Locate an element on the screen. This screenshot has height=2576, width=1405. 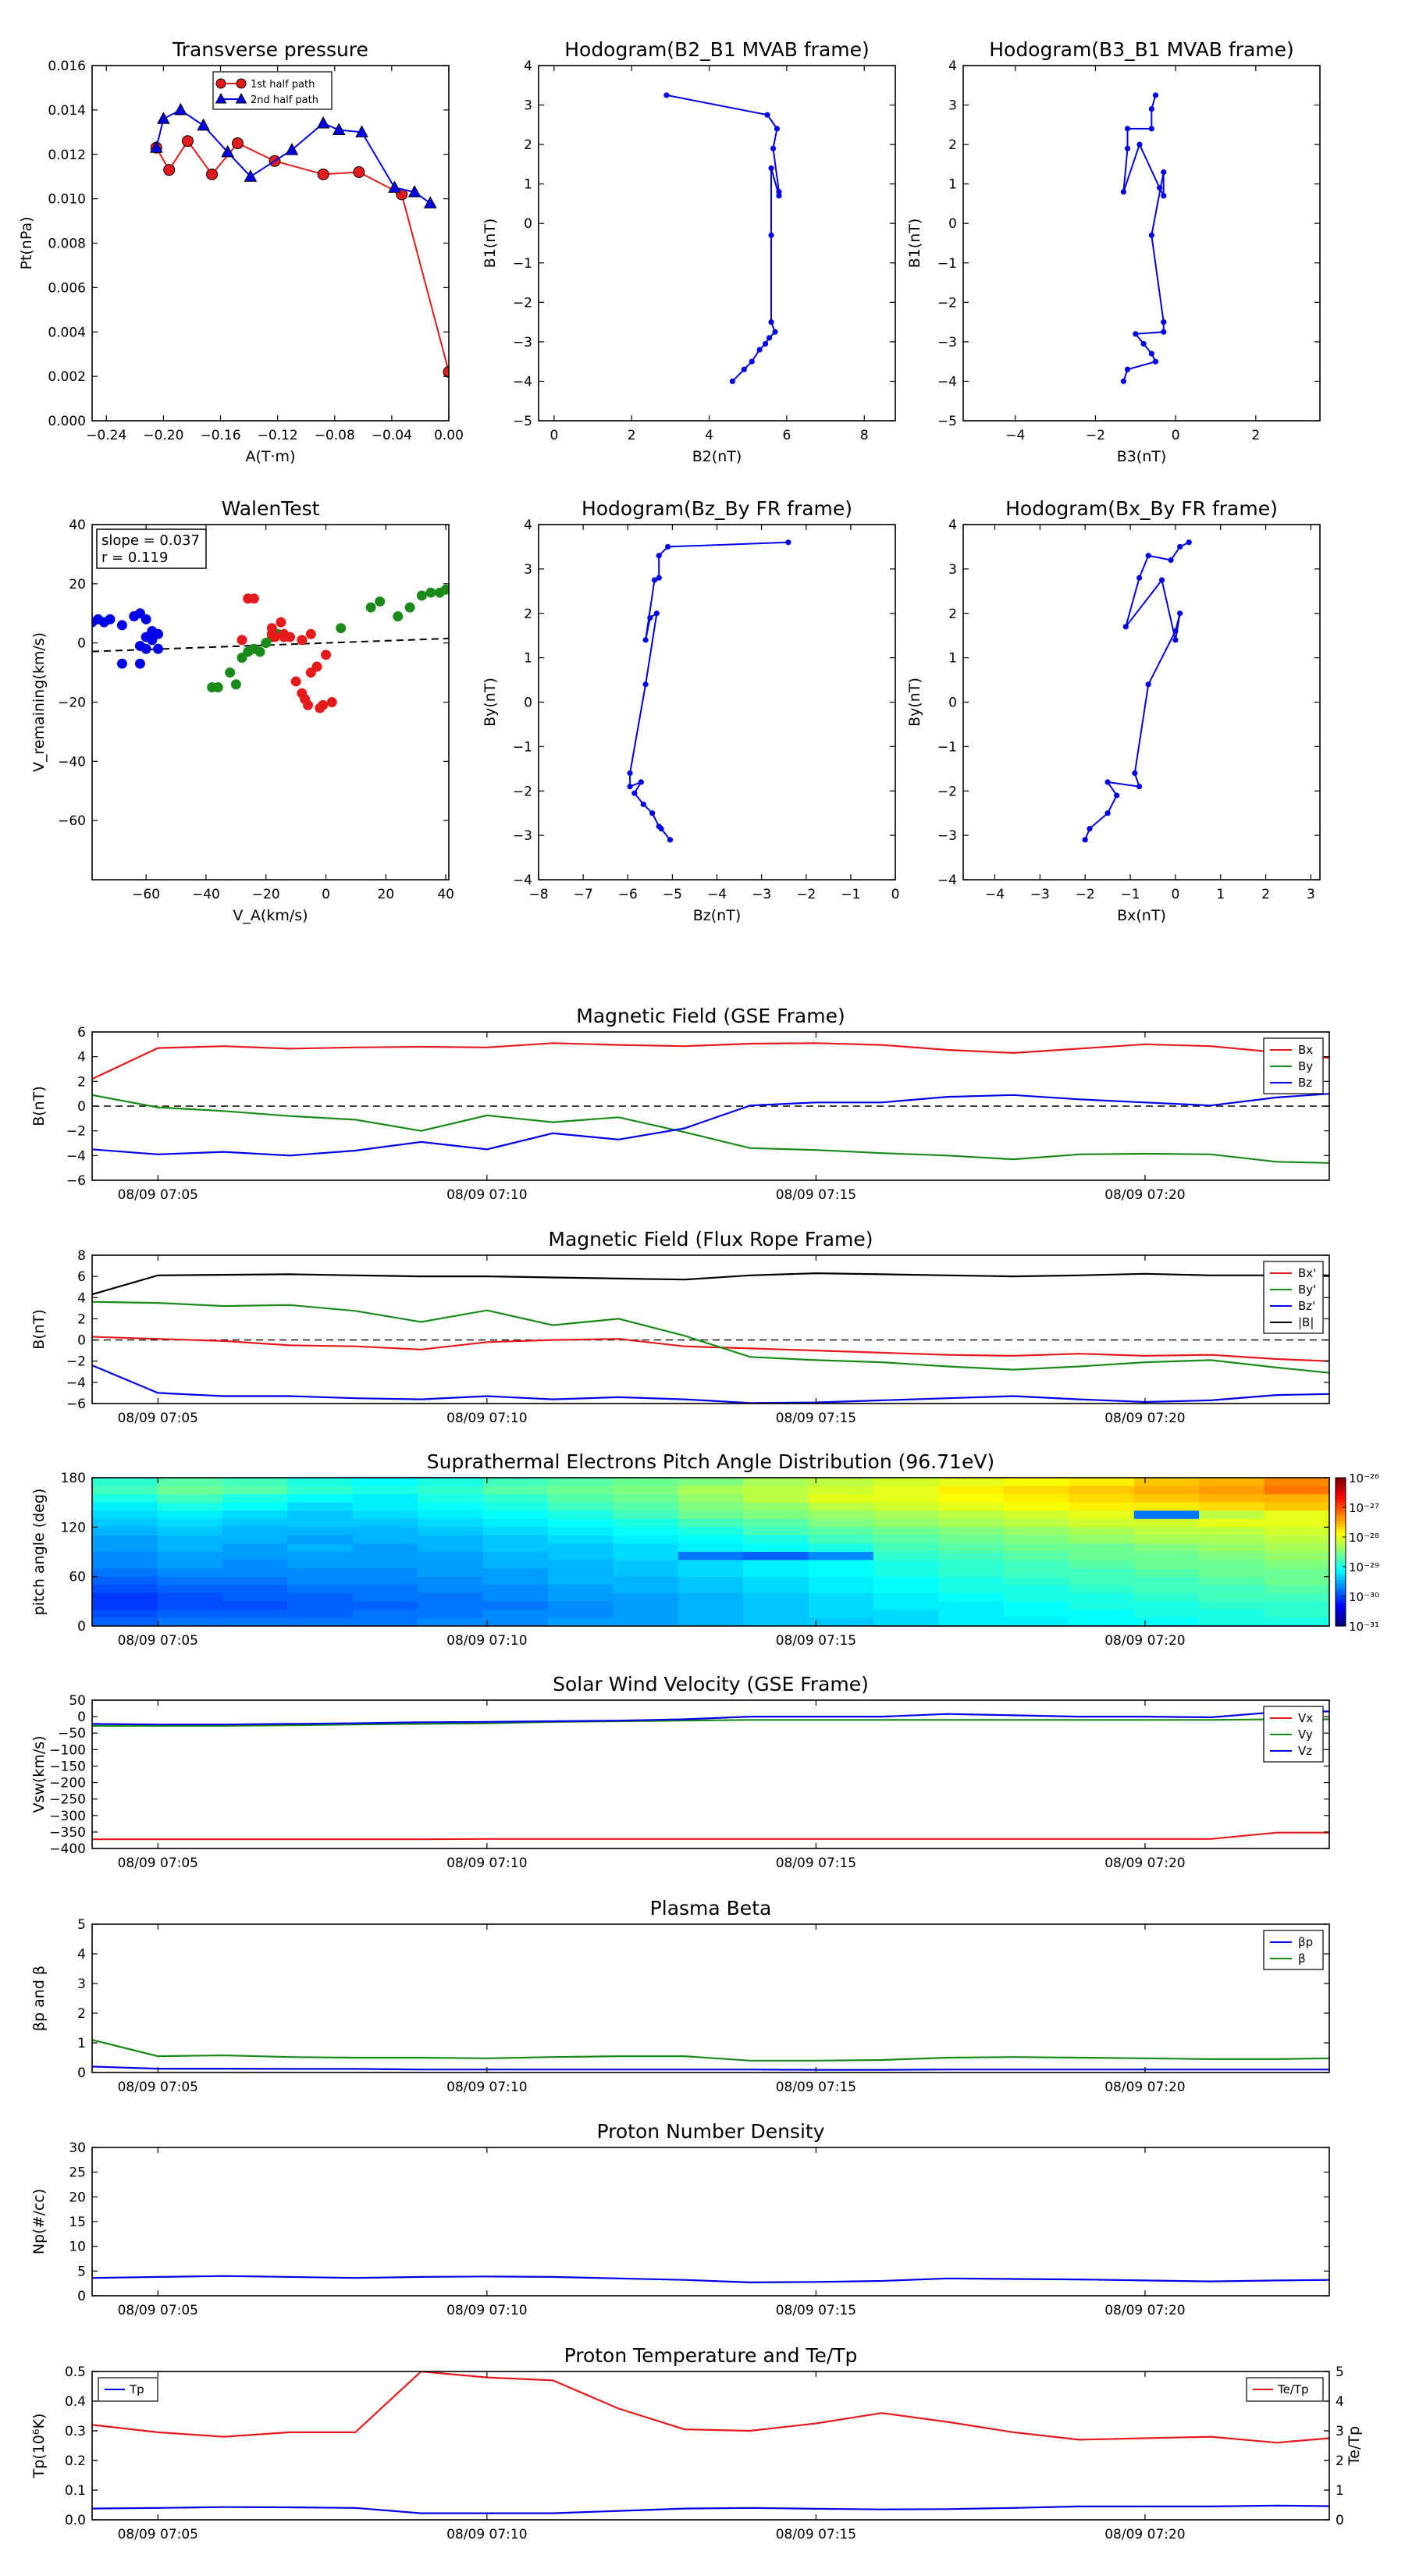
y-tick-label: −4 is located at coordinates (947, 880).